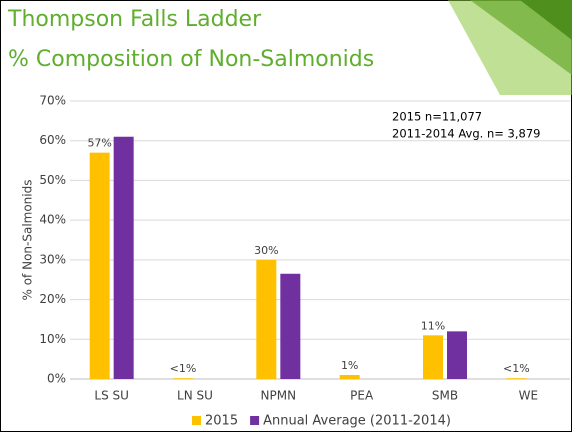  Describe the element at coordinates (52, 339) in the screenshot. I see `y-tick-label: 10%` at that location.